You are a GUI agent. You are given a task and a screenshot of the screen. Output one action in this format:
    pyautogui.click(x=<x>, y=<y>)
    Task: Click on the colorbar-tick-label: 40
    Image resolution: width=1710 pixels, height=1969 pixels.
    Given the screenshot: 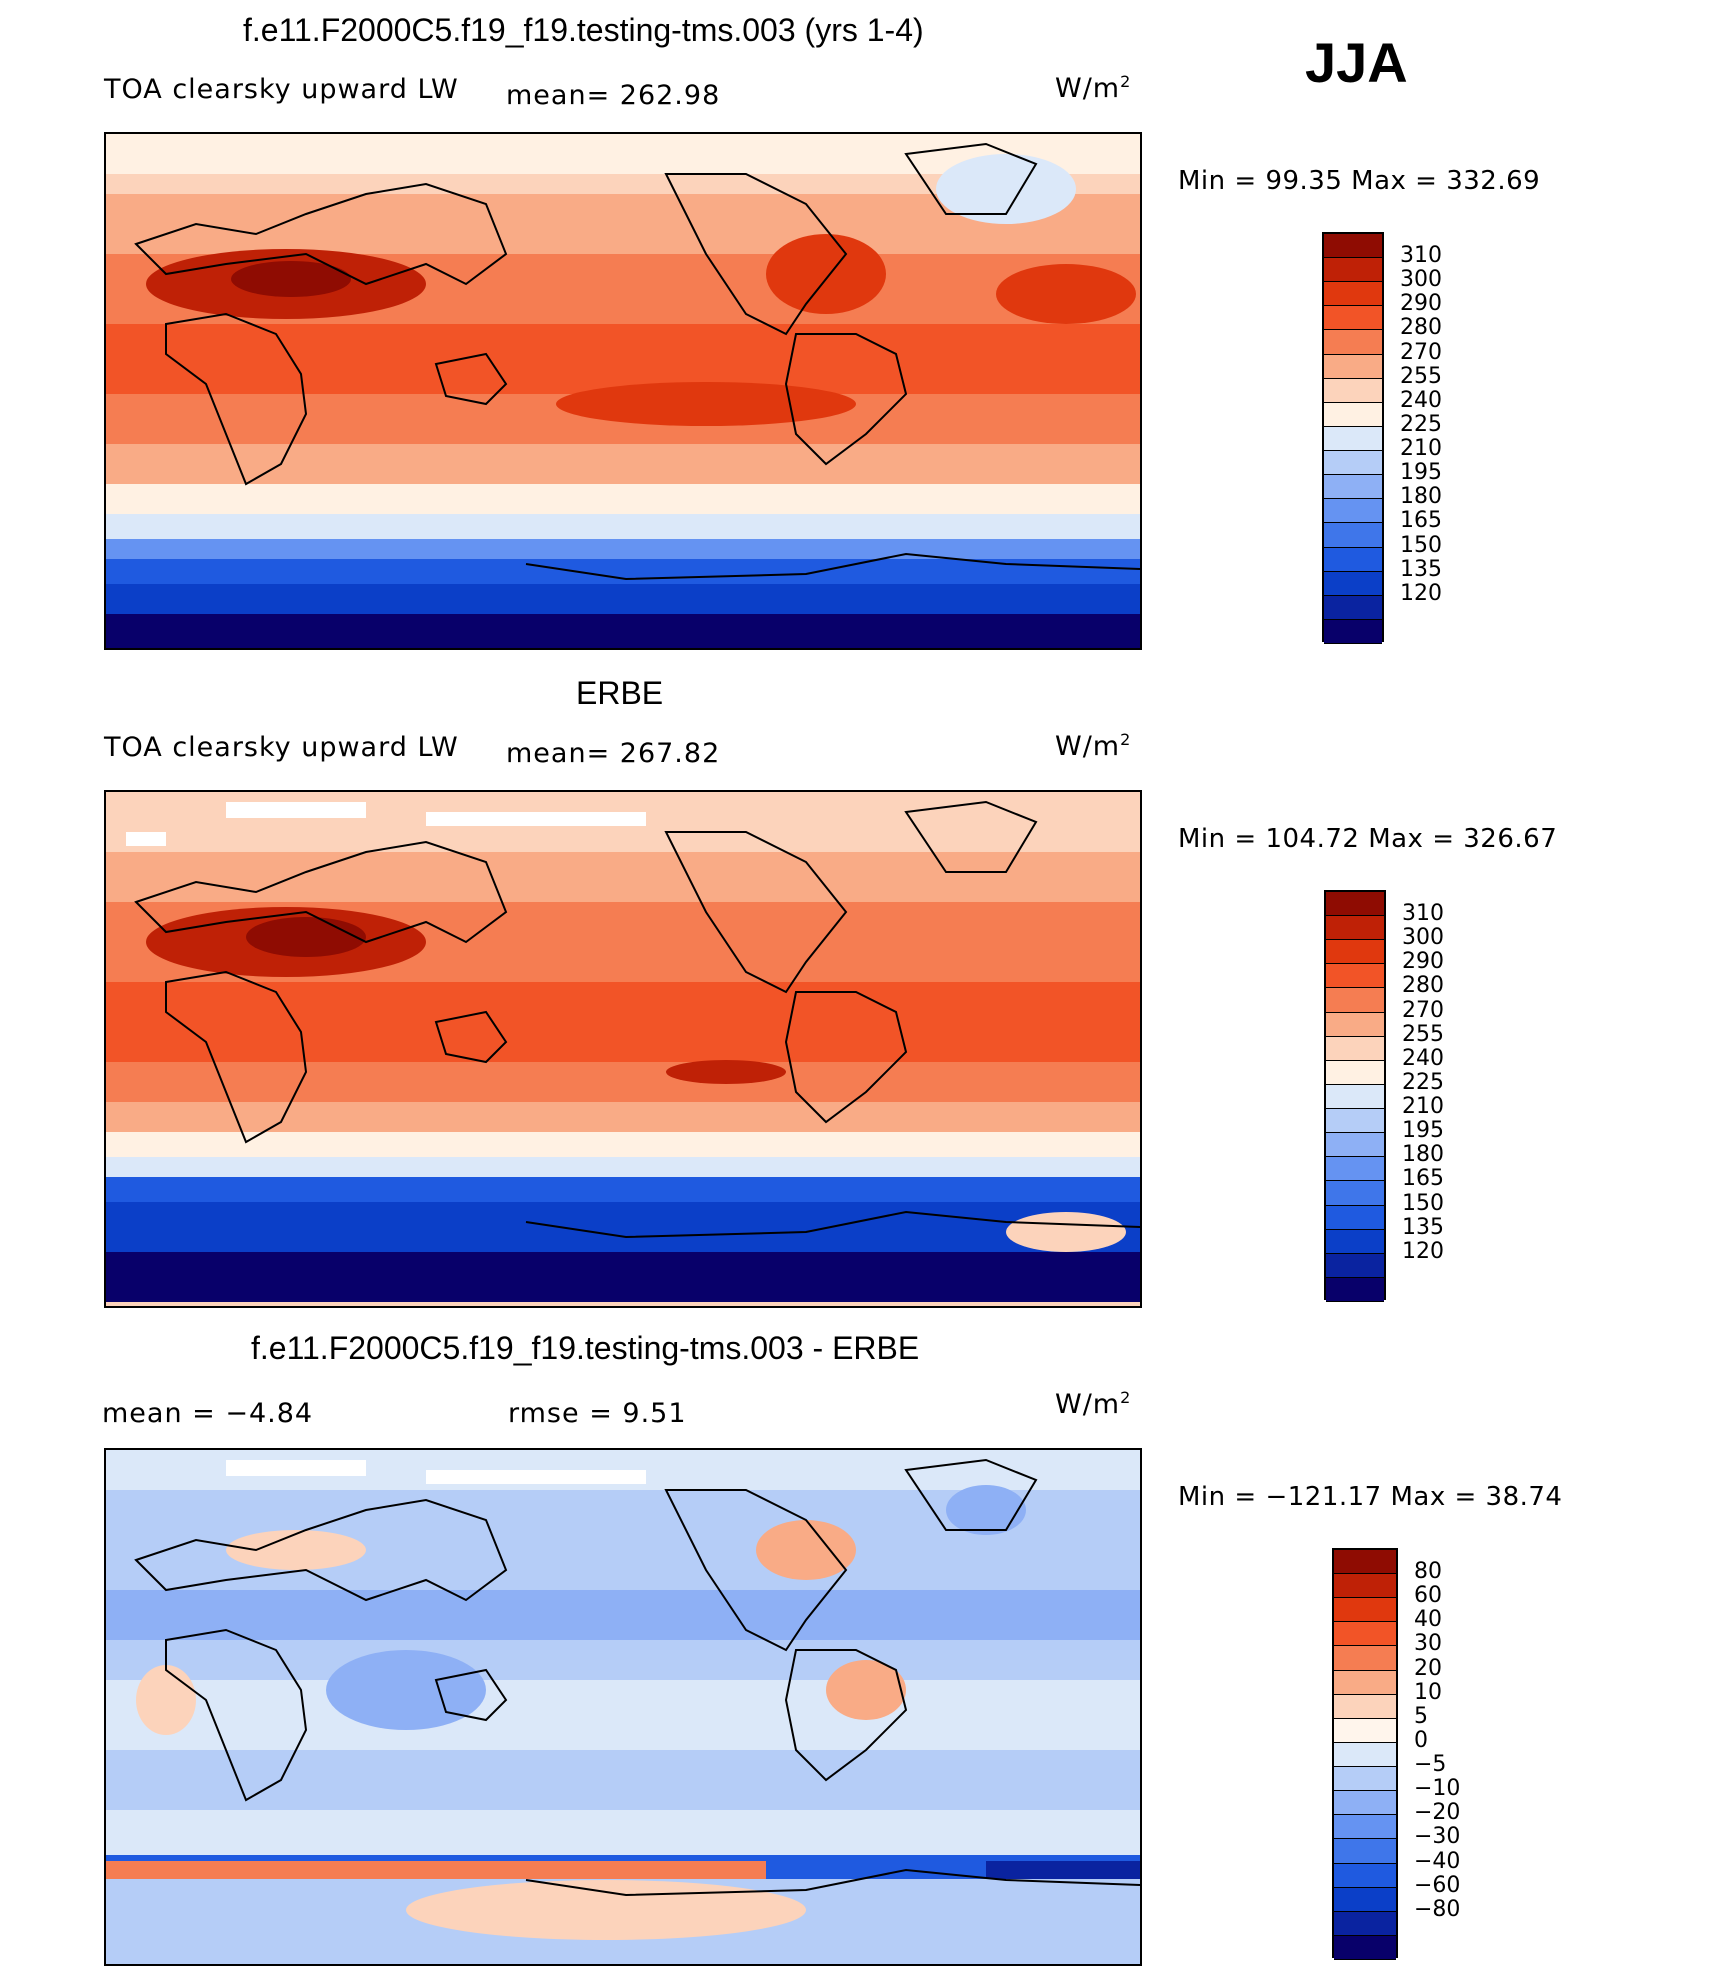 What is the action you would take?
    pyautogui.click(x=1428, y=1620)
    